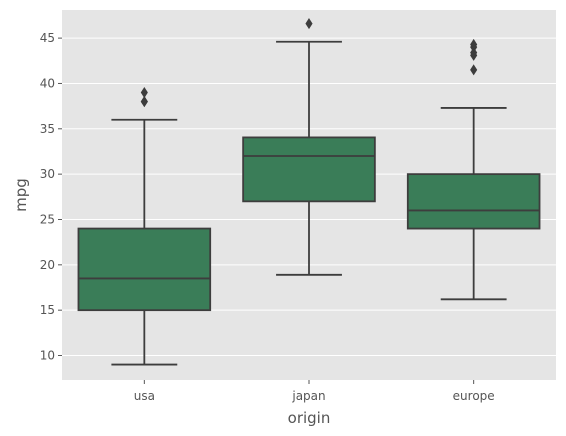 The image size is (566, 436). What do you see at coordinates (473, 169) in the screenshot?
I see `box-europe` at bounding box center [473, 169].